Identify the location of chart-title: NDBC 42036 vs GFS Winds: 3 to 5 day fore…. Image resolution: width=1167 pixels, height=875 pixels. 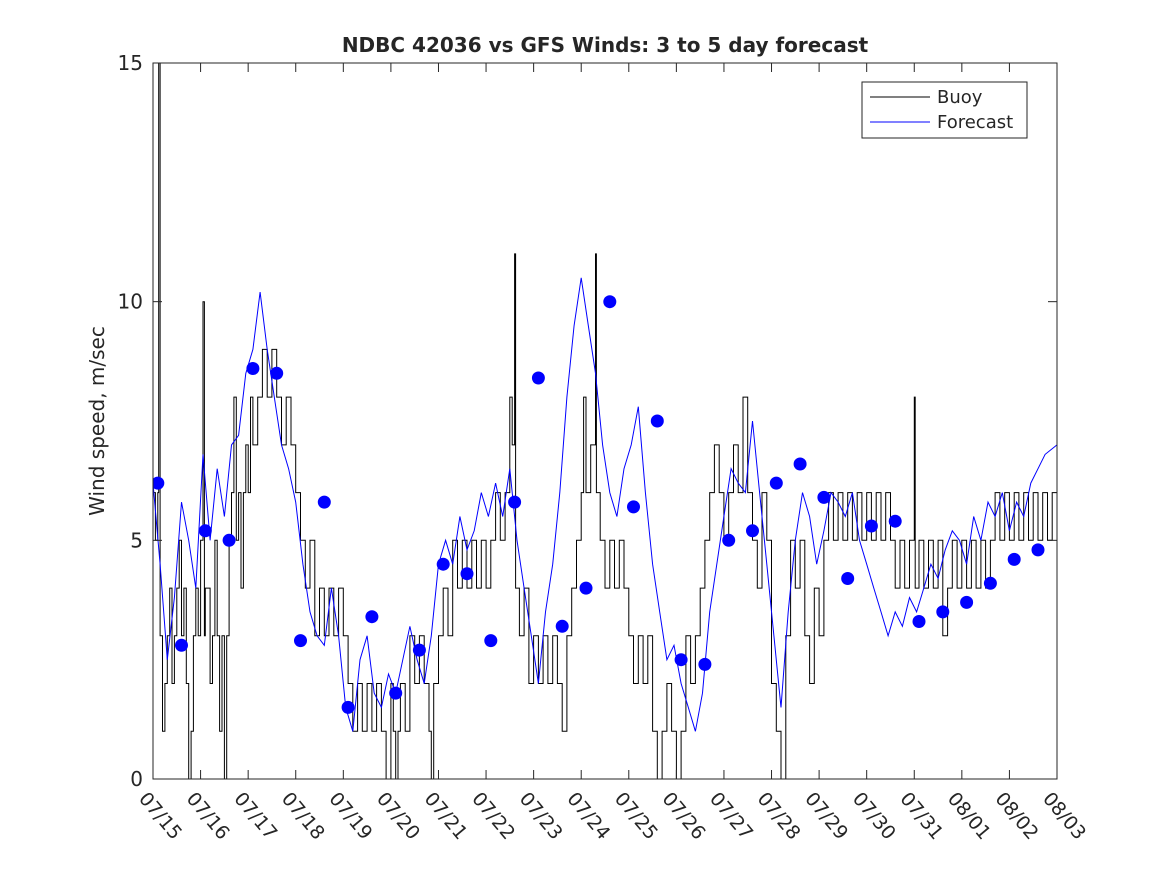
(605, 45).